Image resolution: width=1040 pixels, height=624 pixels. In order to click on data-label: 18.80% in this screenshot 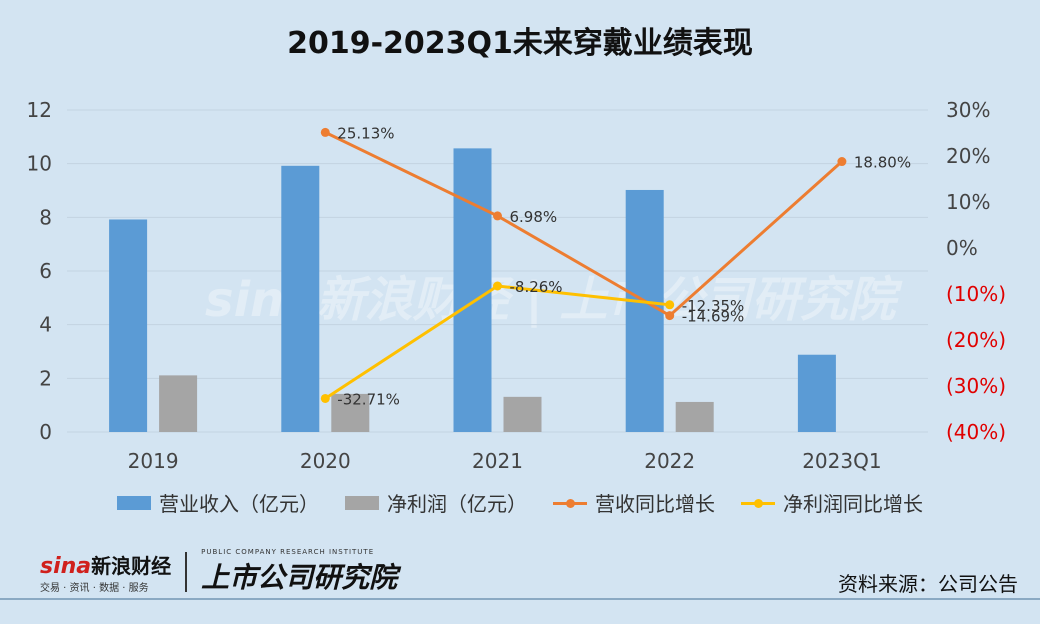, I will do `click(882, 163)`.